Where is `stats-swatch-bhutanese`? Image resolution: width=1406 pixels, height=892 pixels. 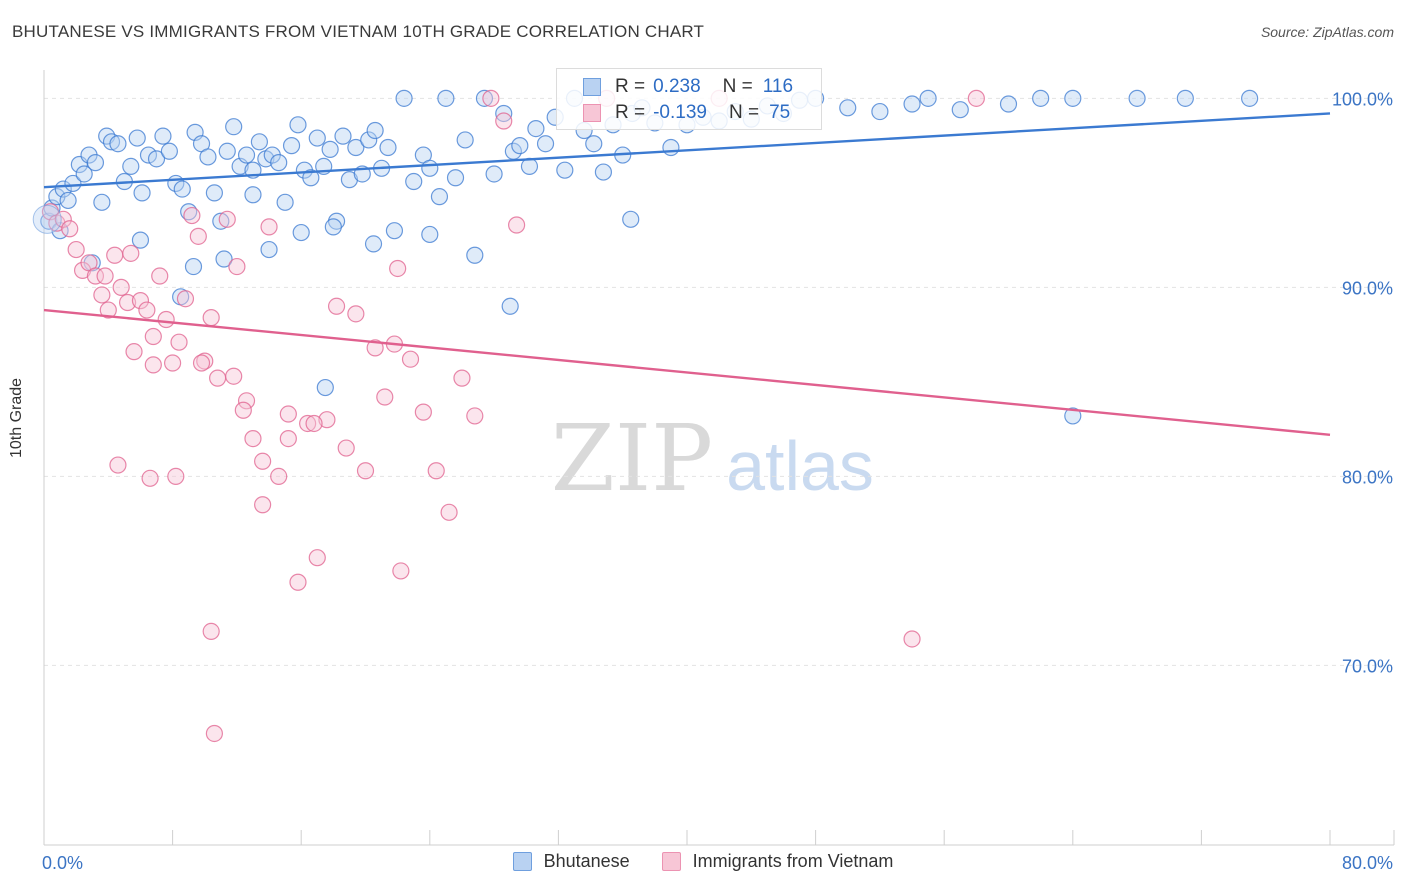 stats-swatch-bhutanese is located at coordinates (592, 87).